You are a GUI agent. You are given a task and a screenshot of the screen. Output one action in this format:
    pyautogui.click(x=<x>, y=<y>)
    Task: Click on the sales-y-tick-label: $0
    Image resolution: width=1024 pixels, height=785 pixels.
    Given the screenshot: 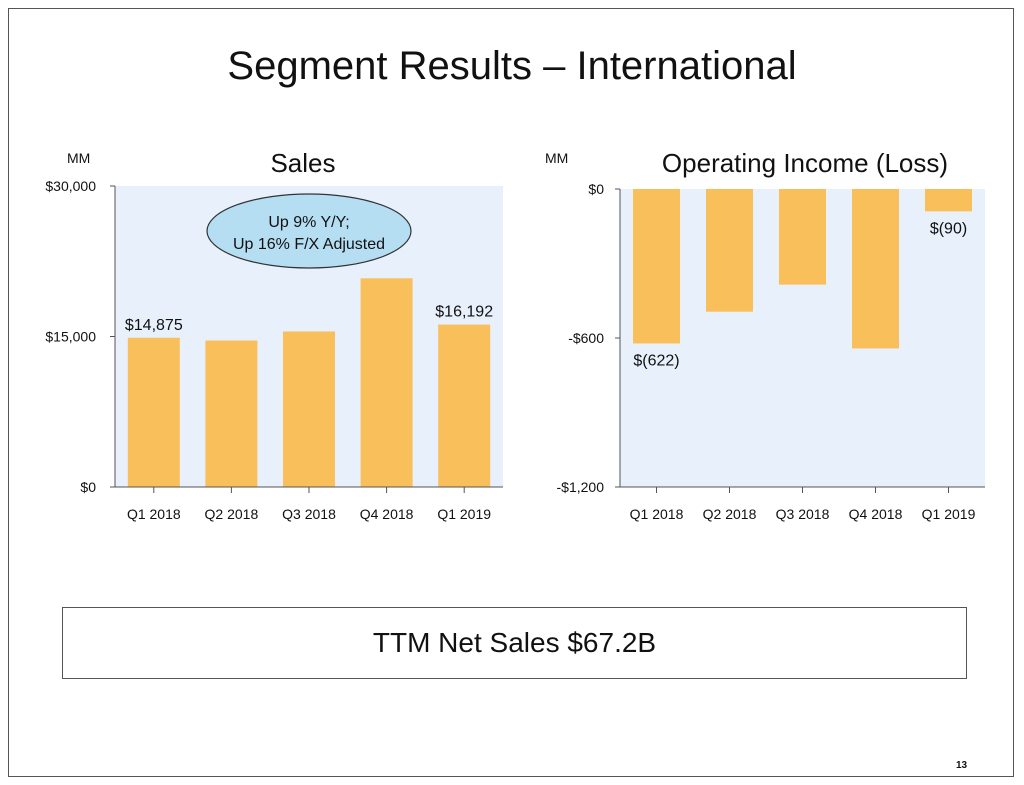 What is the action you would take?
    pyautogui.click(x=88, y=487)
    